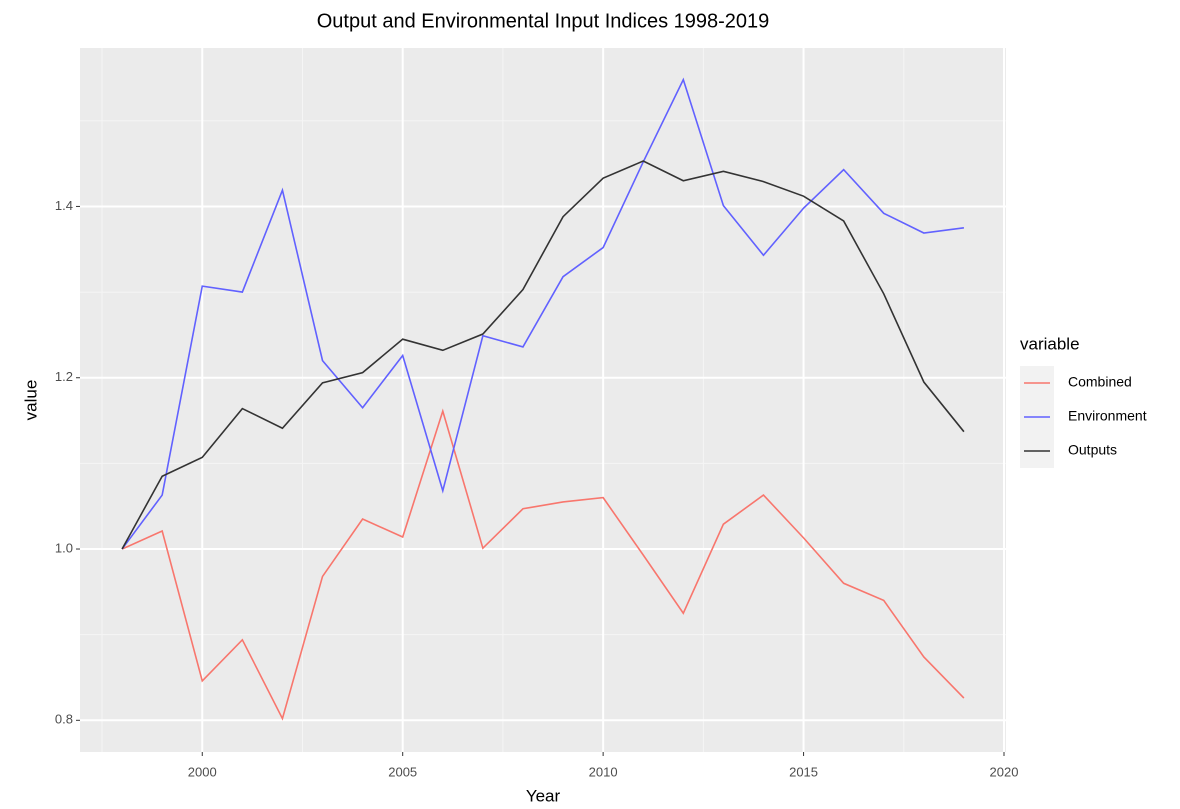 This screenshot has height=809, width=1180. I want to click on x-tick-label: 2010, so click(603, 771).